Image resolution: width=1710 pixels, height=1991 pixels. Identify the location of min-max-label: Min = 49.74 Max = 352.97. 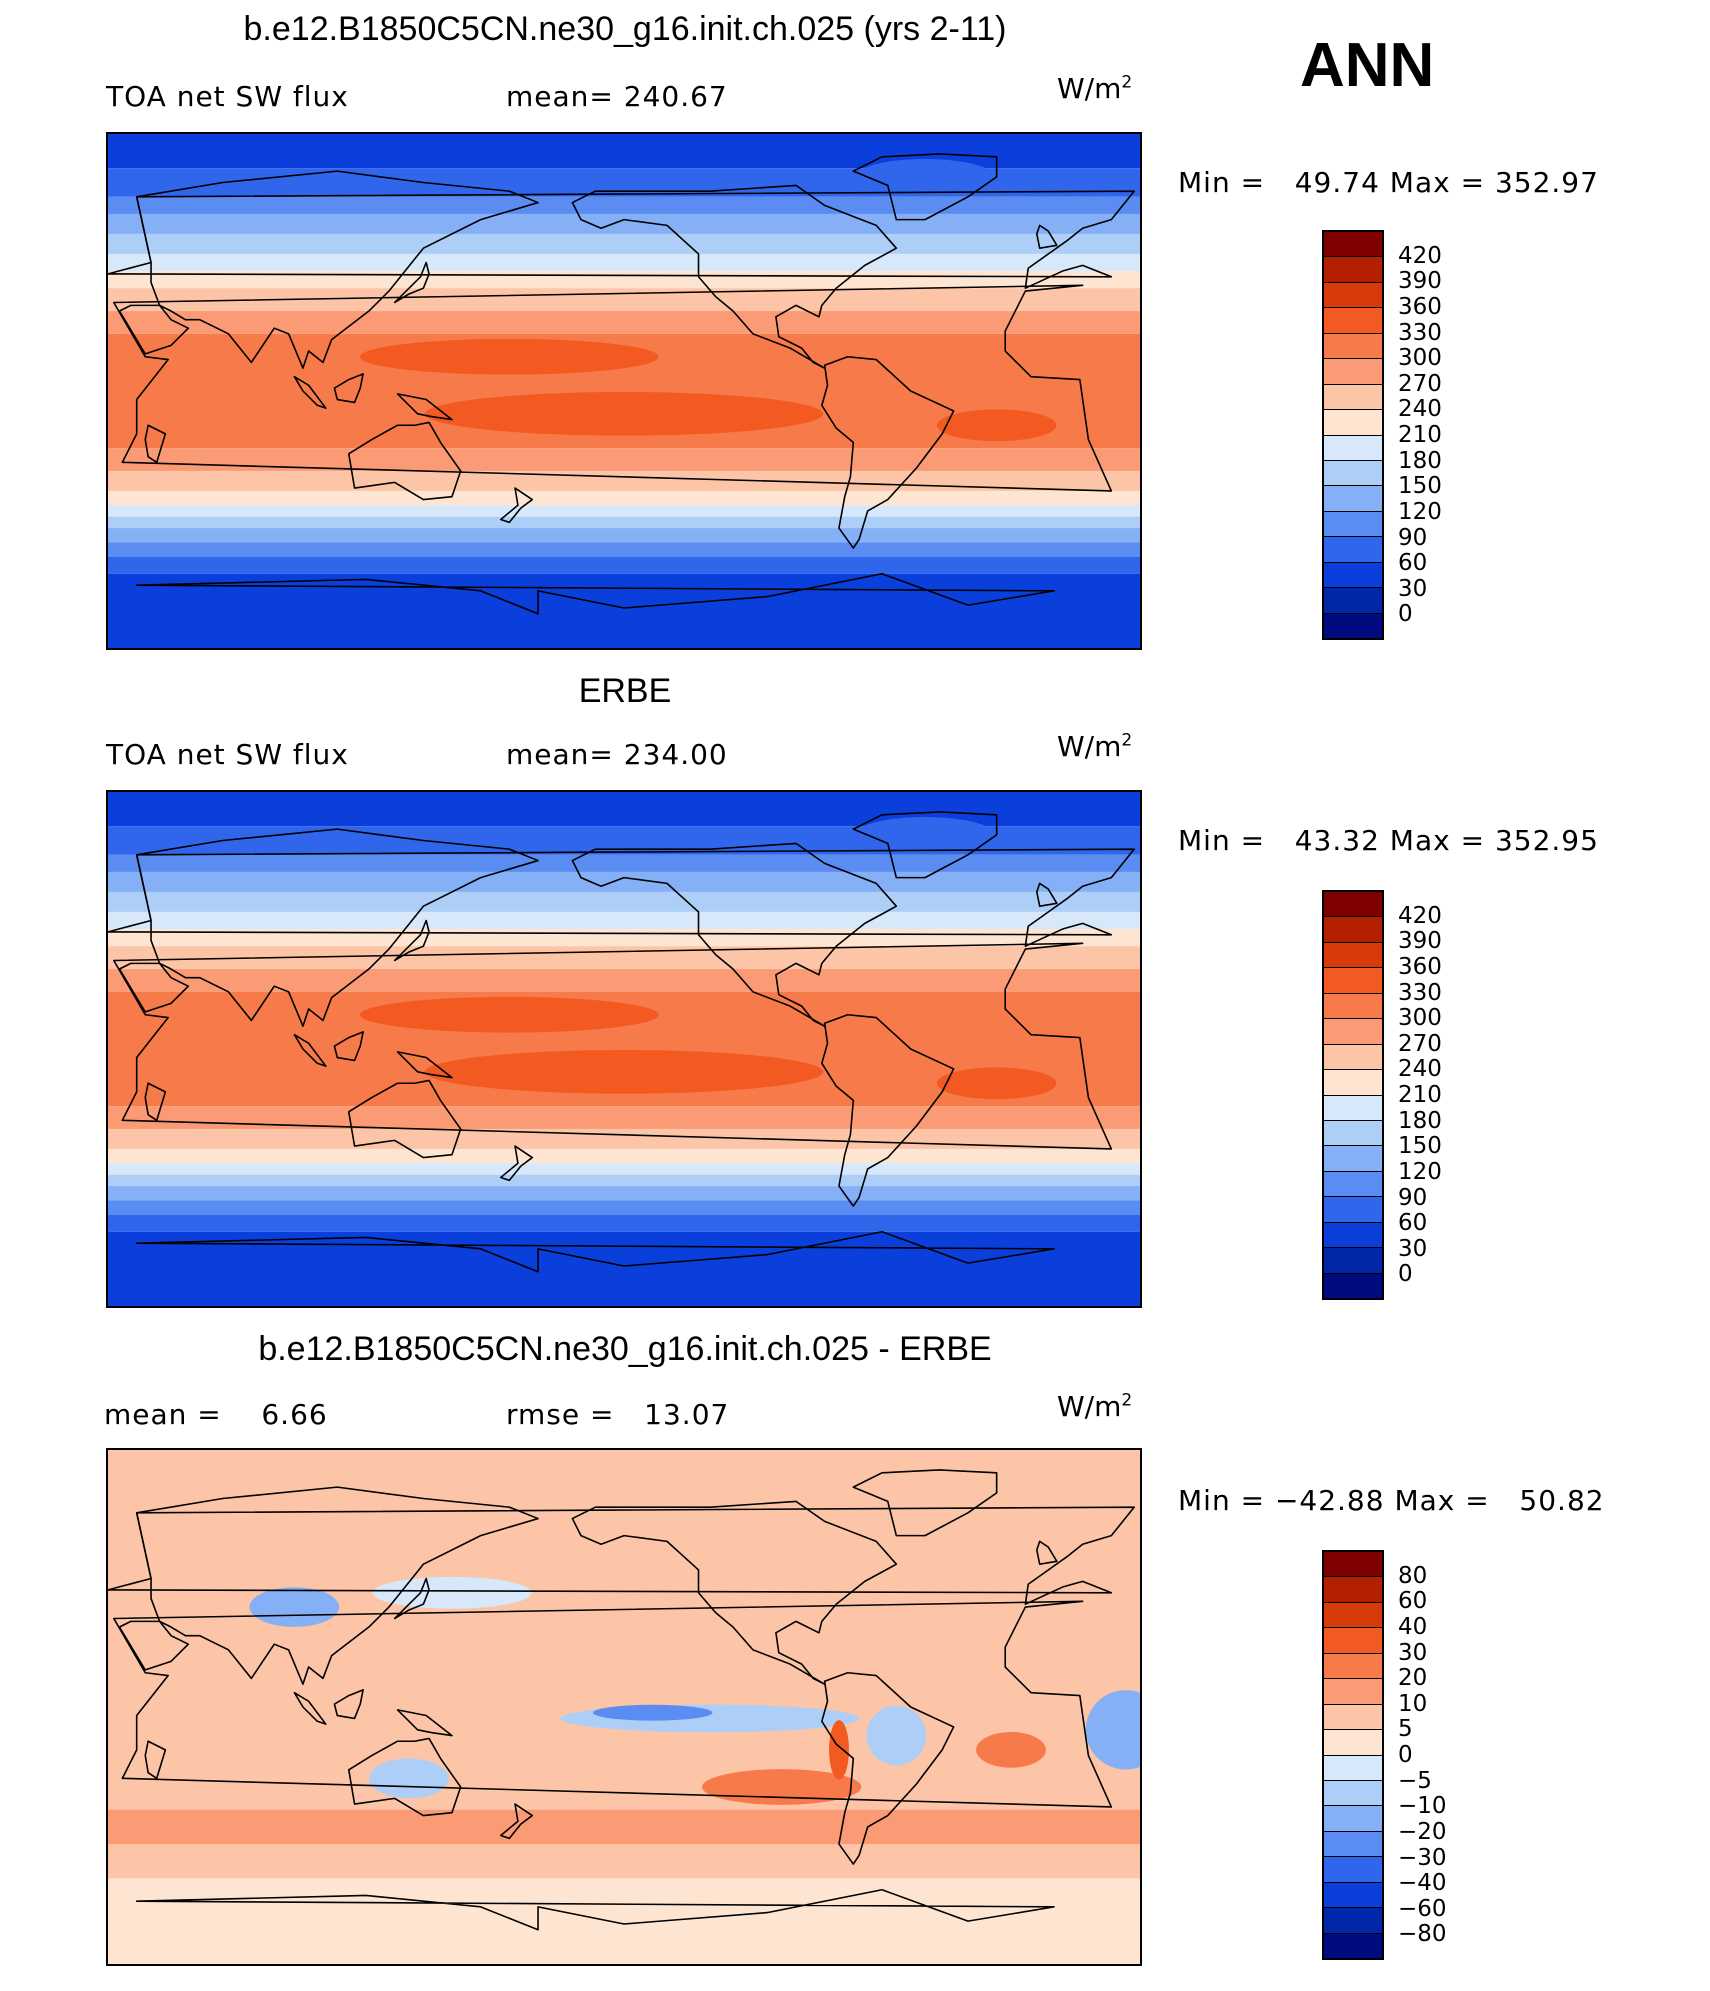
(1388, 182).